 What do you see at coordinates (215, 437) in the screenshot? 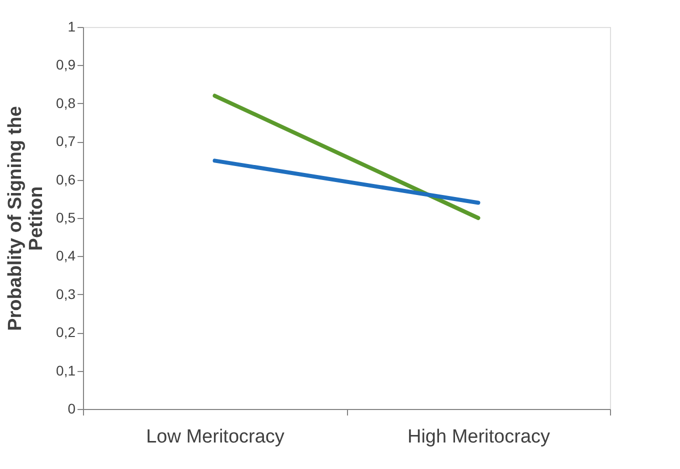
I see `x-tick-label: Low Meritocracy` at bounding box center [215, 437].